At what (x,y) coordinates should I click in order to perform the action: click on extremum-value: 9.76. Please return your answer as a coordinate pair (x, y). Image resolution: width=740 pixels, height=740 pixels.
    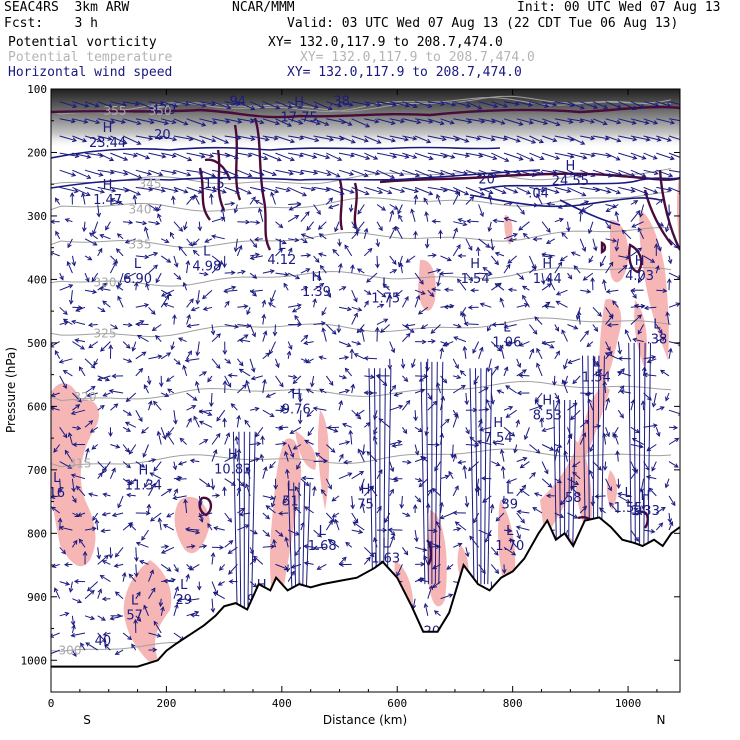
    Looking at the image, I should click on (296, 409).